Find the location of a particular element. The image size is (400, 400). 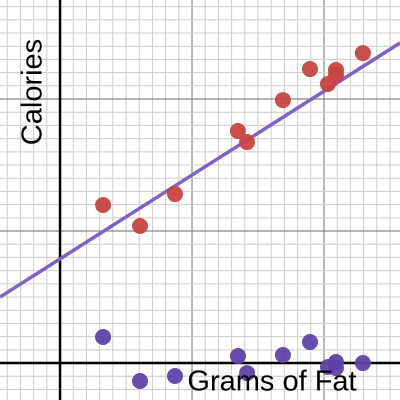

y-axis-label: Calories is located at coordinates (33, 92).